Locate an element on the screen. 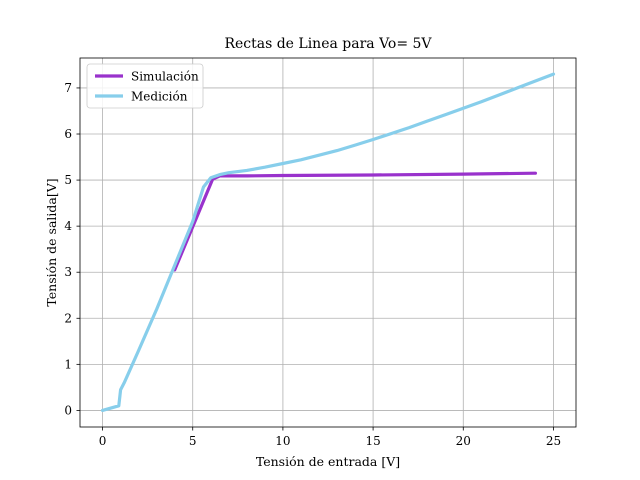 Image resolution: width=640 pixels, height=480 pixels. y-tick-label: 6 is located at coordinates (68, 134).